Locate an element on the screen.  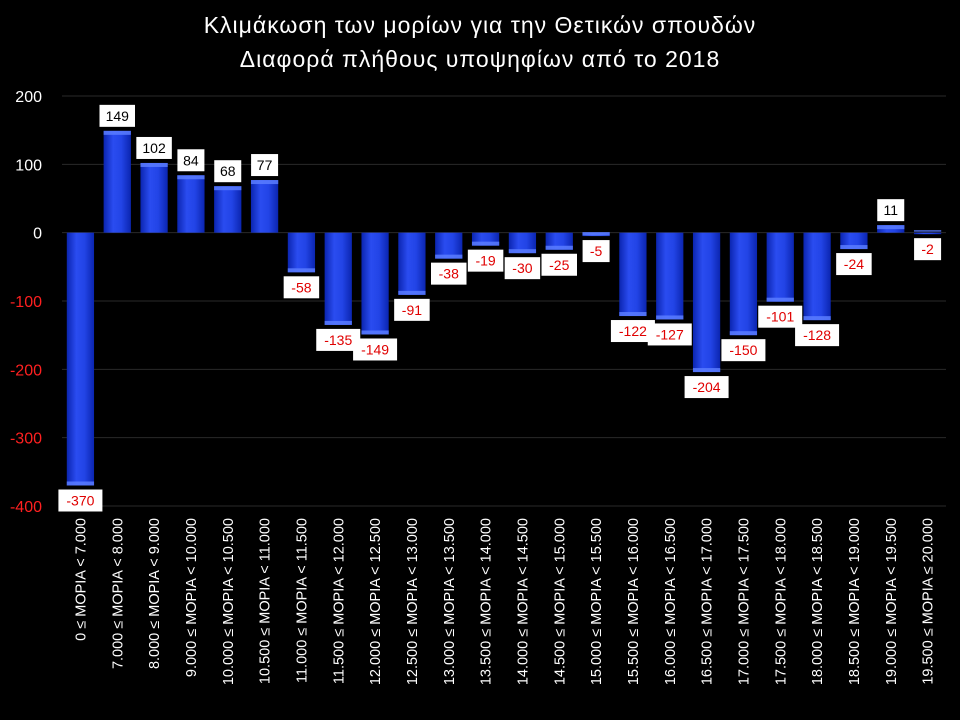
data-label: -25 is located at coordinates (559, 264).